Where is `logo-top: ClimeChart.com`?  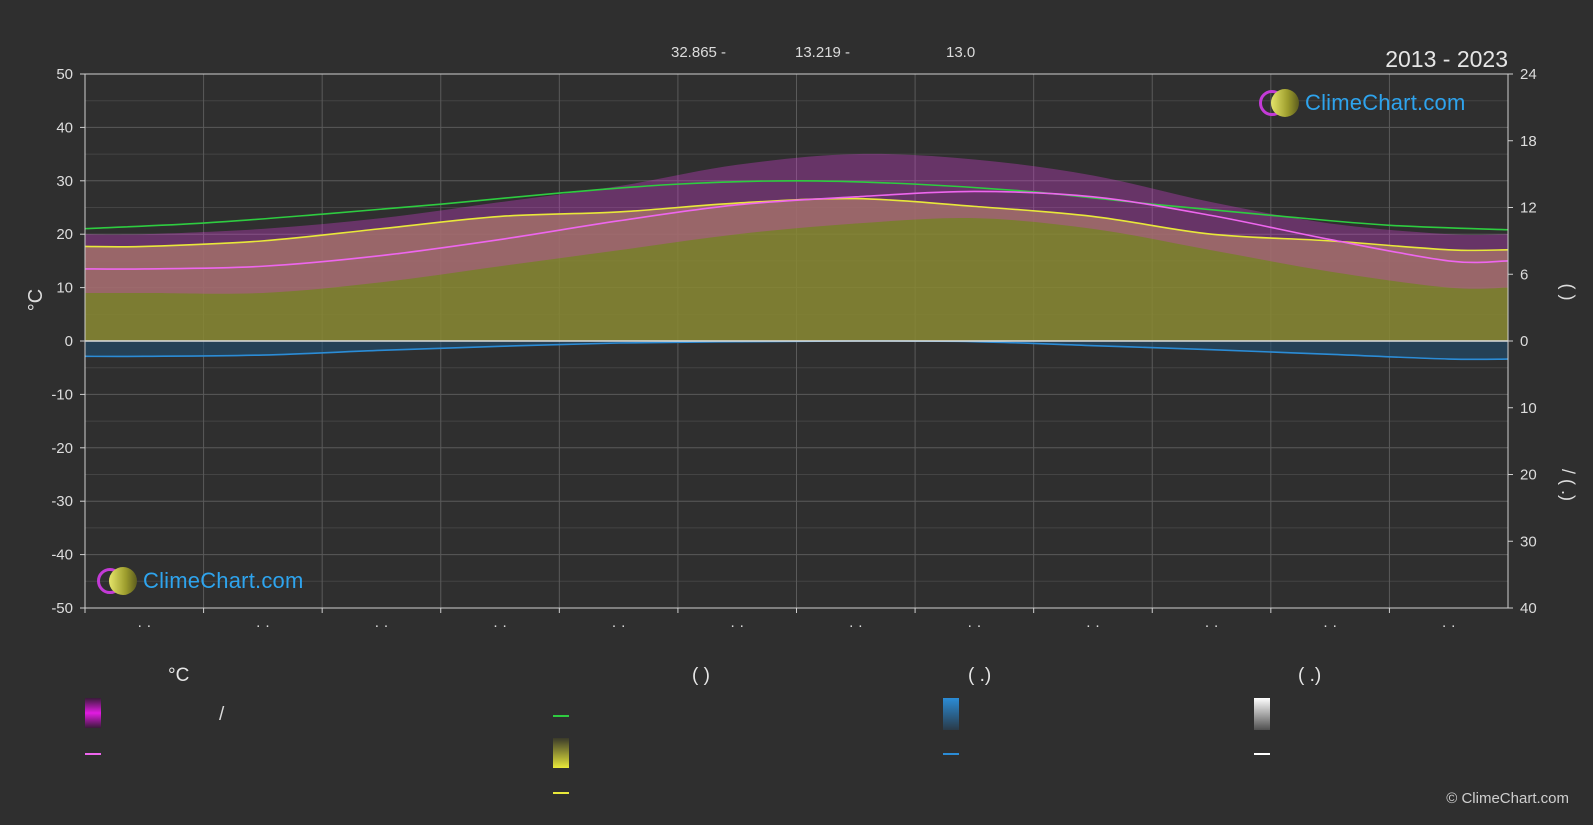 logo-top: ClimeChart.com is located at coordinates (1362, 103).